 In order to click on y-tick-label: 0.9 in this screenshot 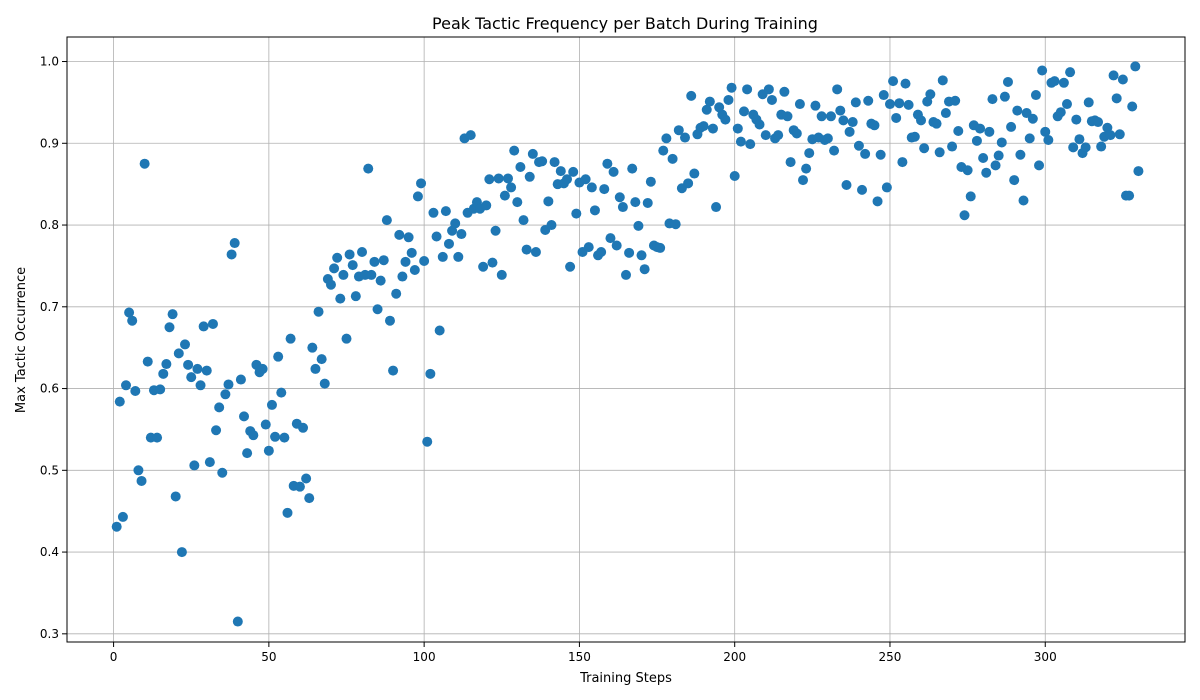, I will do `click(49, 143)`.